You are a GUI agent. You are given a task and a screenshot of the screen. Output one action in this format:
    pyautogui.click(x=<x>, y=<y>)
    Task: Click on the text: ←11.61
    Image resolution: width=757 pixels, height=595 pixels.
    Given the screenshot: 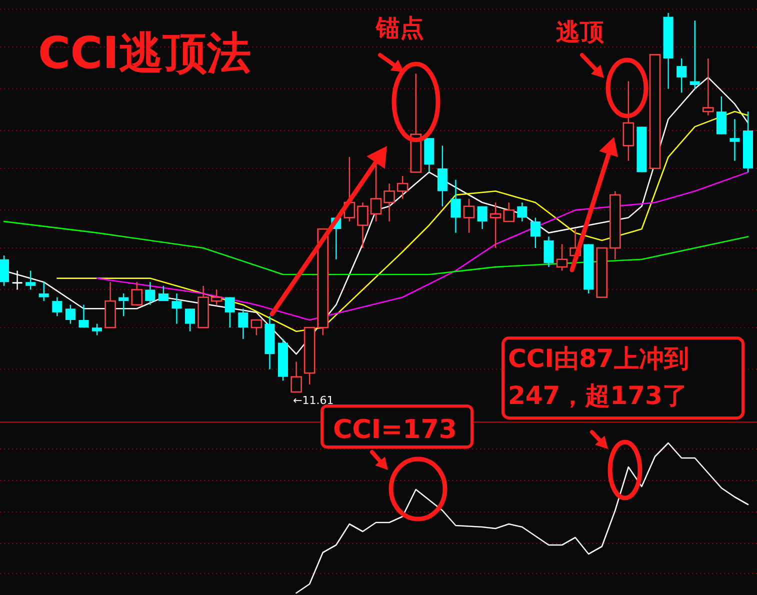 What is the action you would take?
    pyautogui.click(x=313, y=400)
    